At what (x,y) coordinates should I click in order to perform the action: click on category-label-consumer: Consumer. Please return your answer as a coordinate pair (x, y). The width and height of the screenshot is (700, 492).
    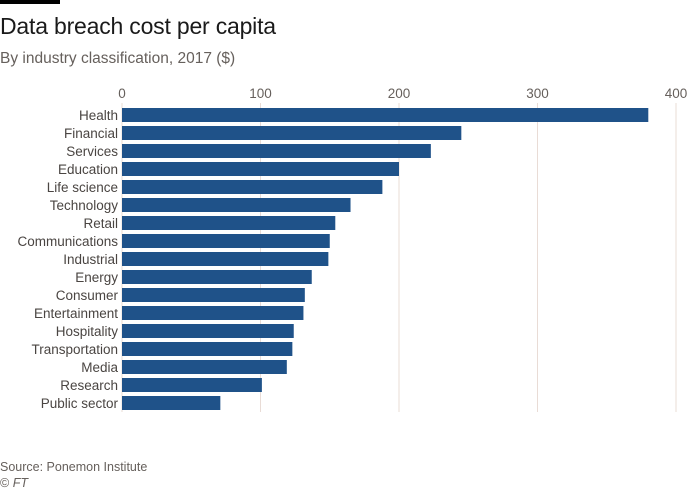
    Looking at the image, I should click on (87, 295).